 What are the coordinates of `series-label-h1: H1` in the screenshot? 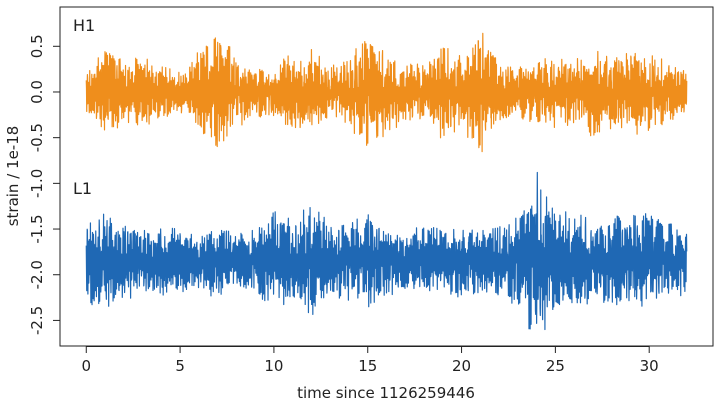 It's located at (84, 25).